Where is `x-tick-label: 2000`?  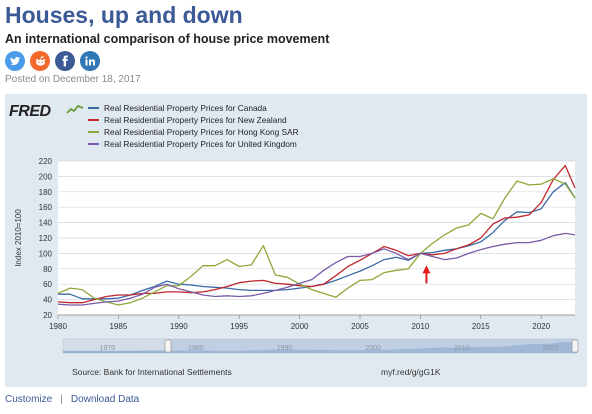
x-tick-label: 2000 is located at coordinates (300, 326).